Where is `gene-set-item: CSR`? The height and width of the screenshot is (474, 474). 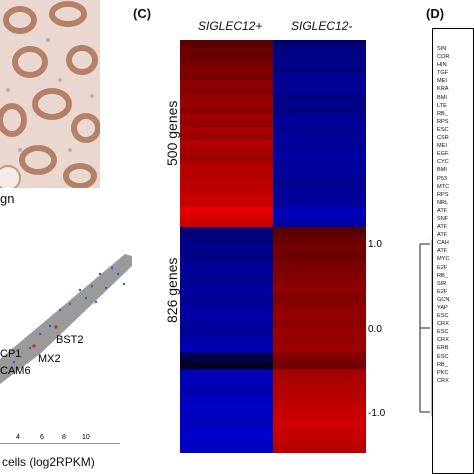 gene-set-item: CSR is located at coordinates (443, 138).